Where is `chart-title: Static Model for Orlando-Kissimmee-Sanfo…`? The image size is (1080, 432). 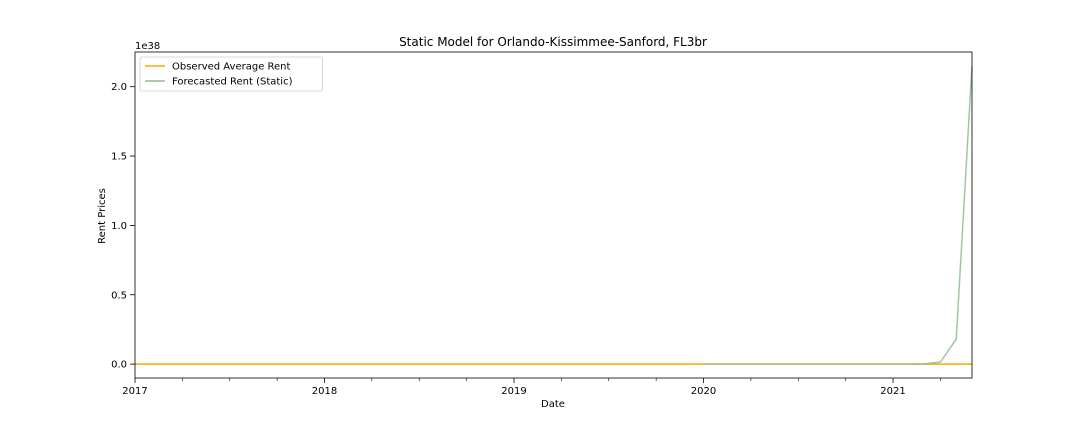
chart-title: Static Model for Orlando-Kissimmee-Sanfo… is located at coordinates (553, 42).